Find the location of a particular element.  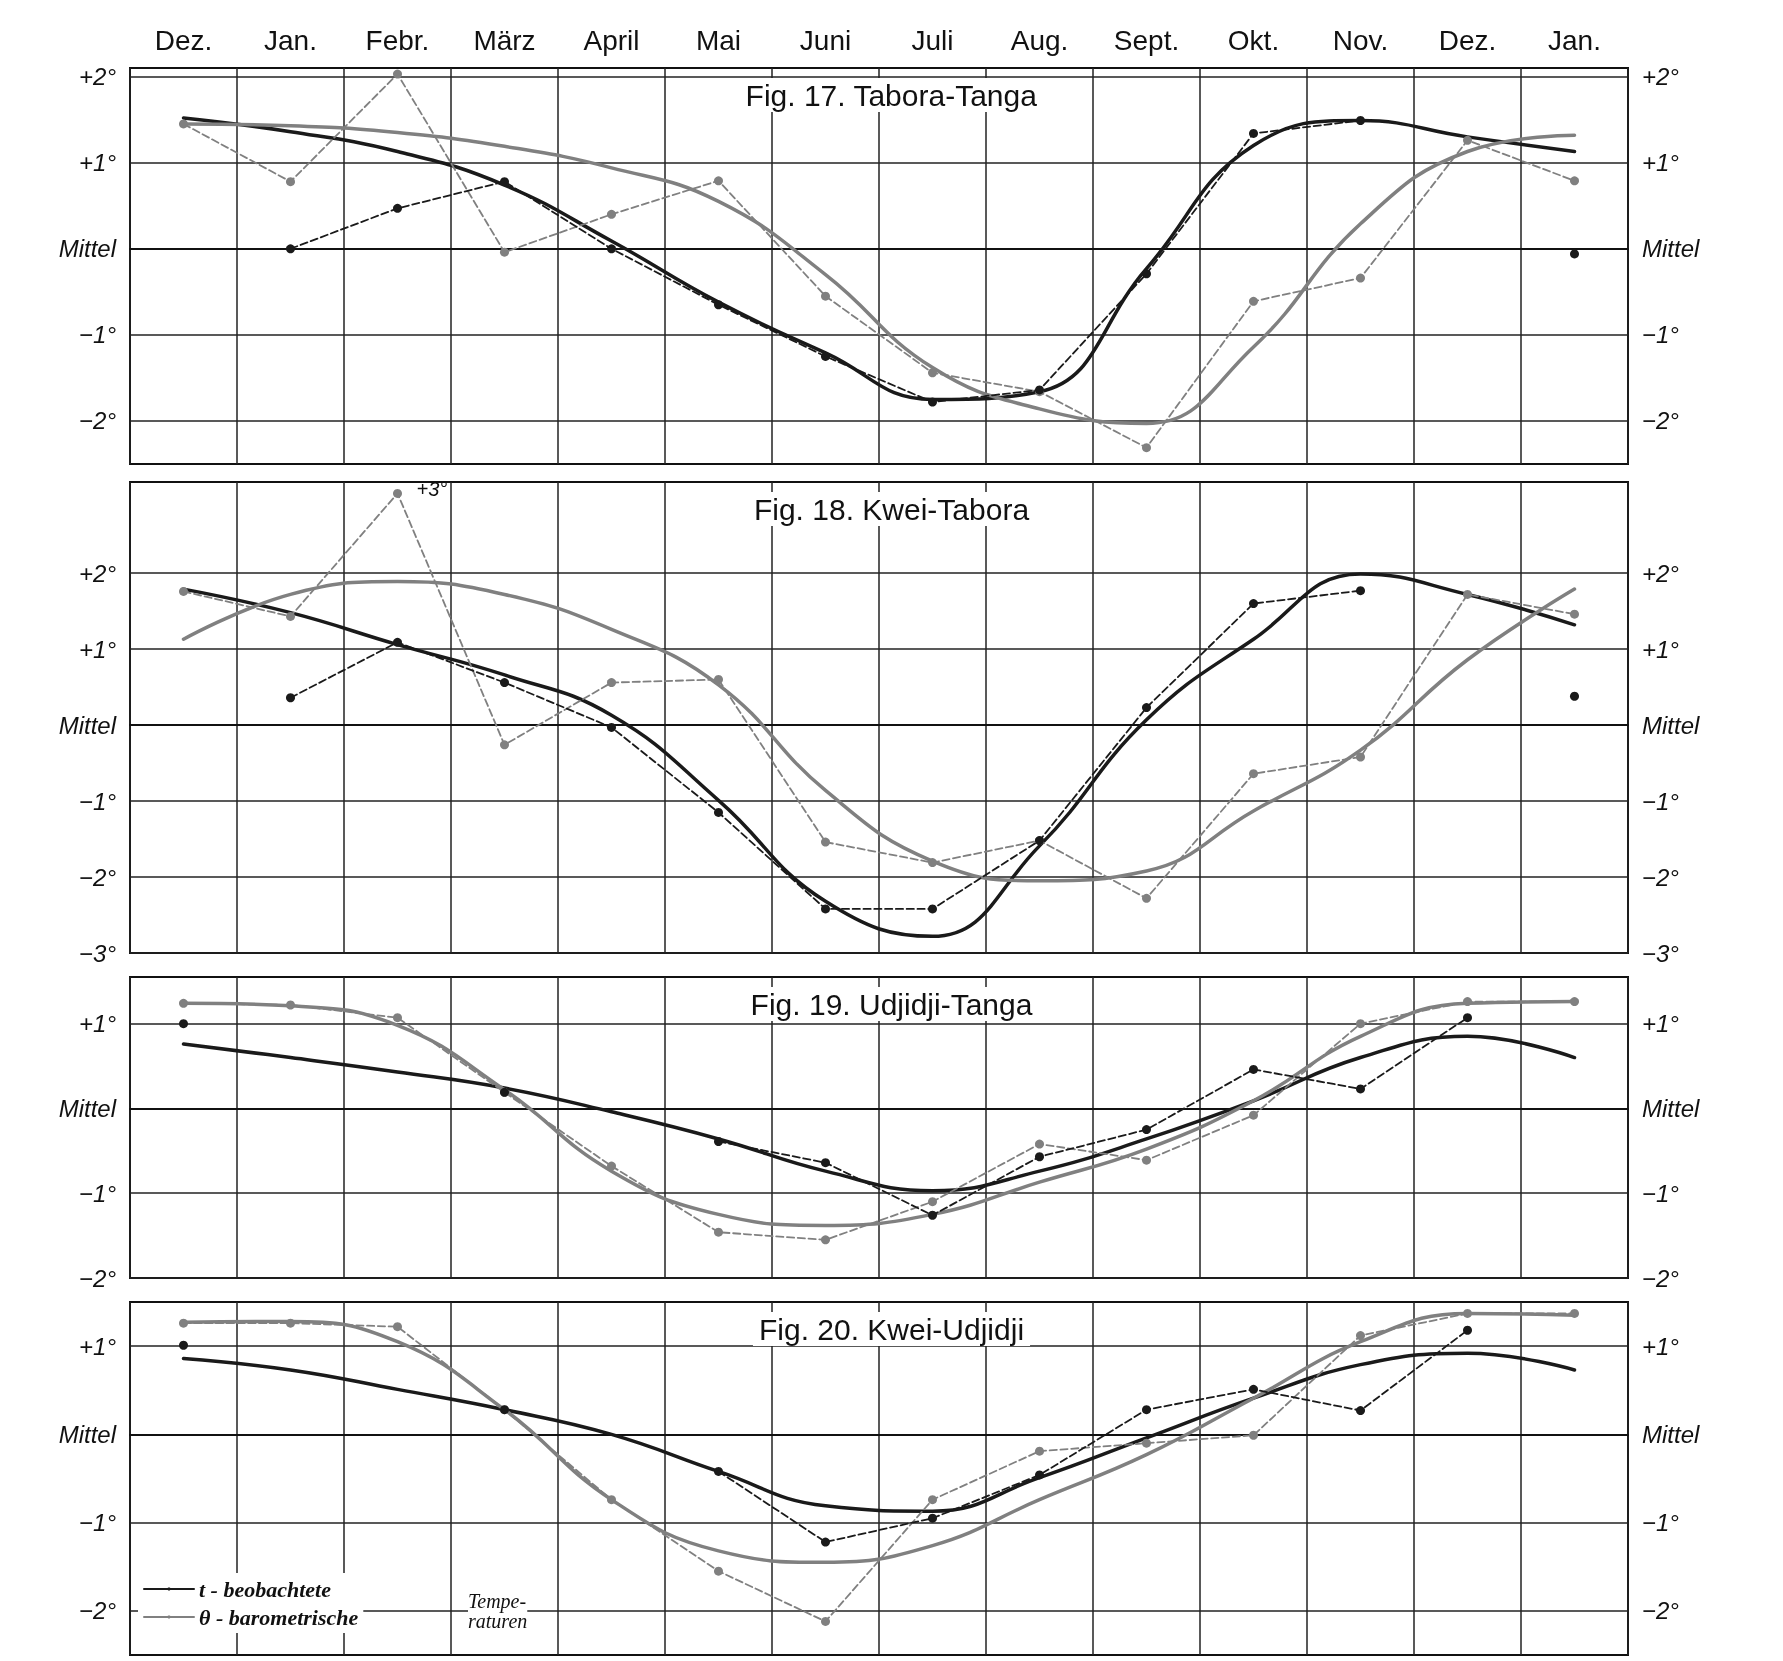

x-tick-label: April is located at coordinates (611, 40).